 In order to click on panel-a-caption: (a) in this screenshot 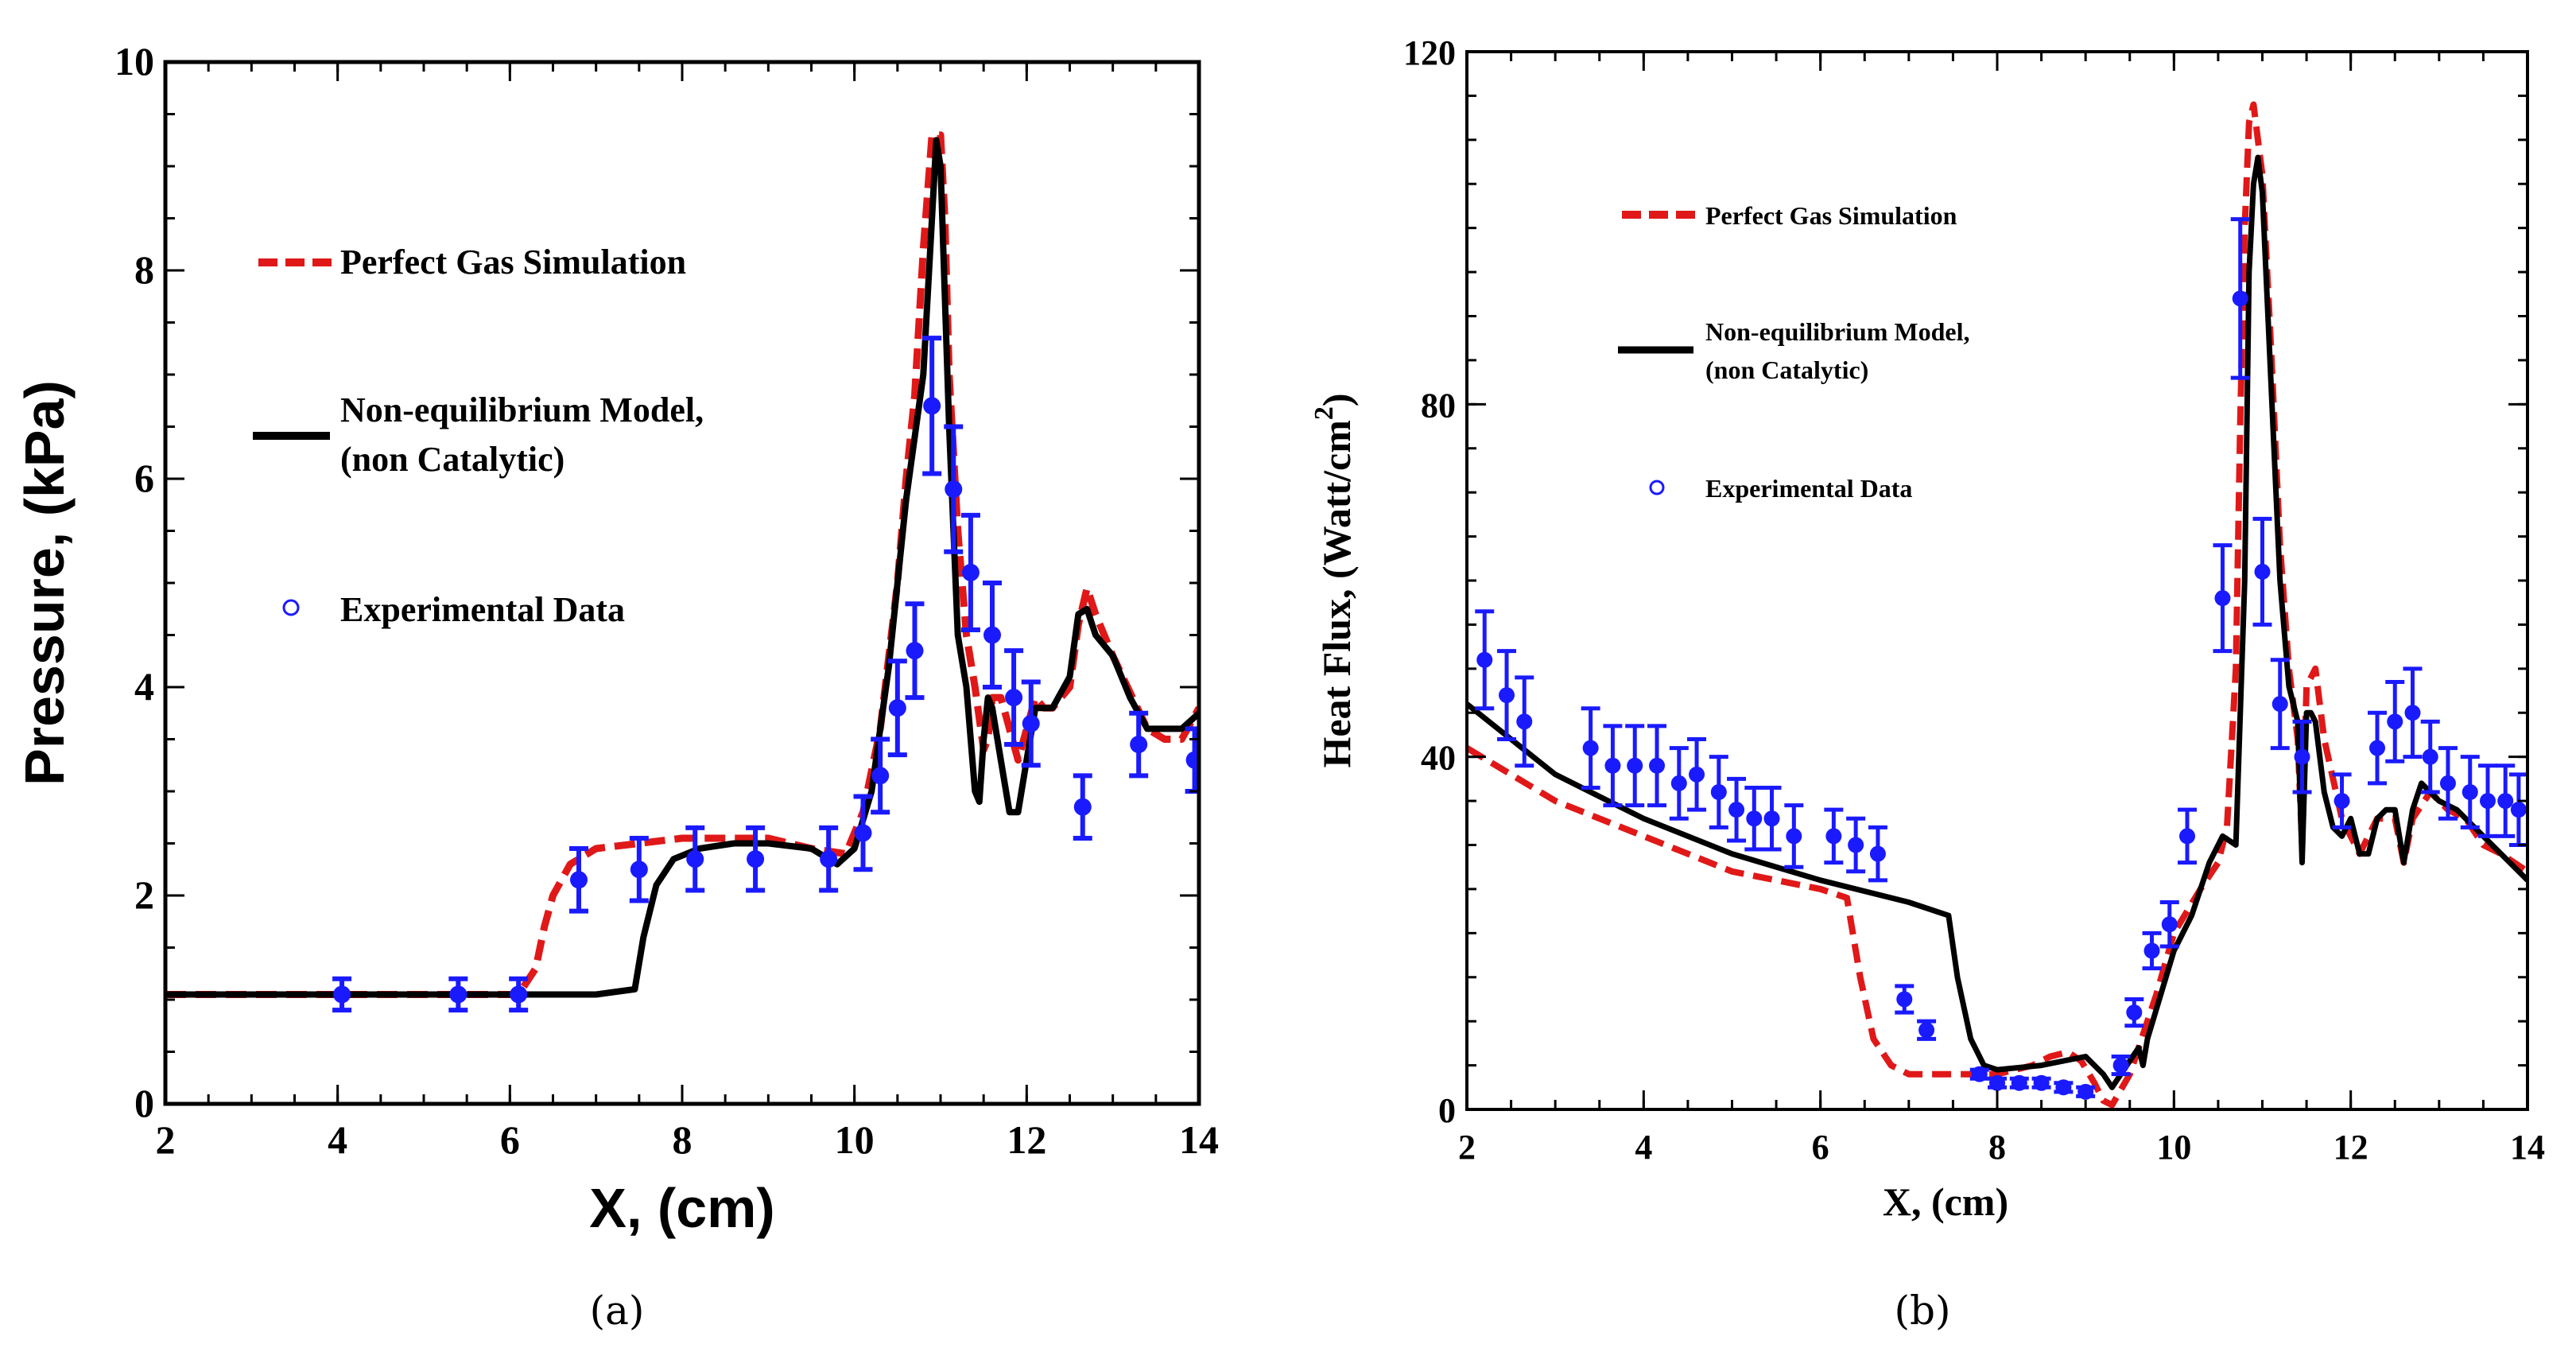, I will do `click(618, 1311)`.